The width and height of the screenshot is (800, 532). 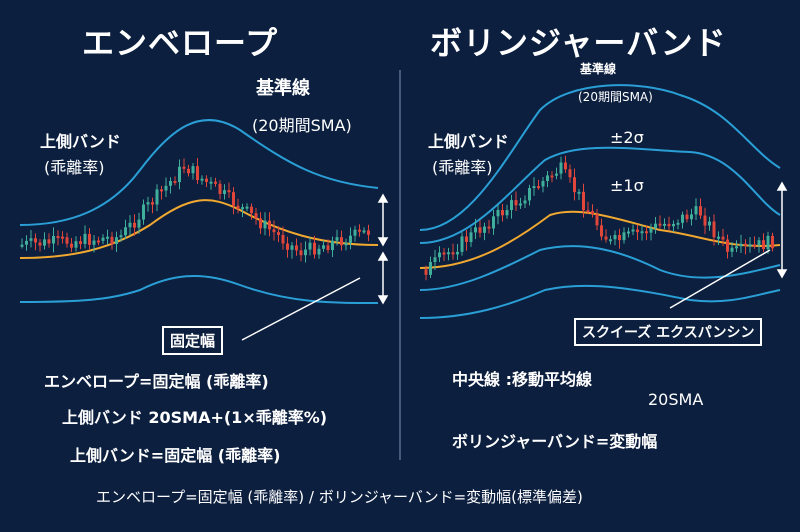 What do you see at coordinates (720, 279) in the screenshot?
I see `right-pointer-line` at bounding box center [720, 279].